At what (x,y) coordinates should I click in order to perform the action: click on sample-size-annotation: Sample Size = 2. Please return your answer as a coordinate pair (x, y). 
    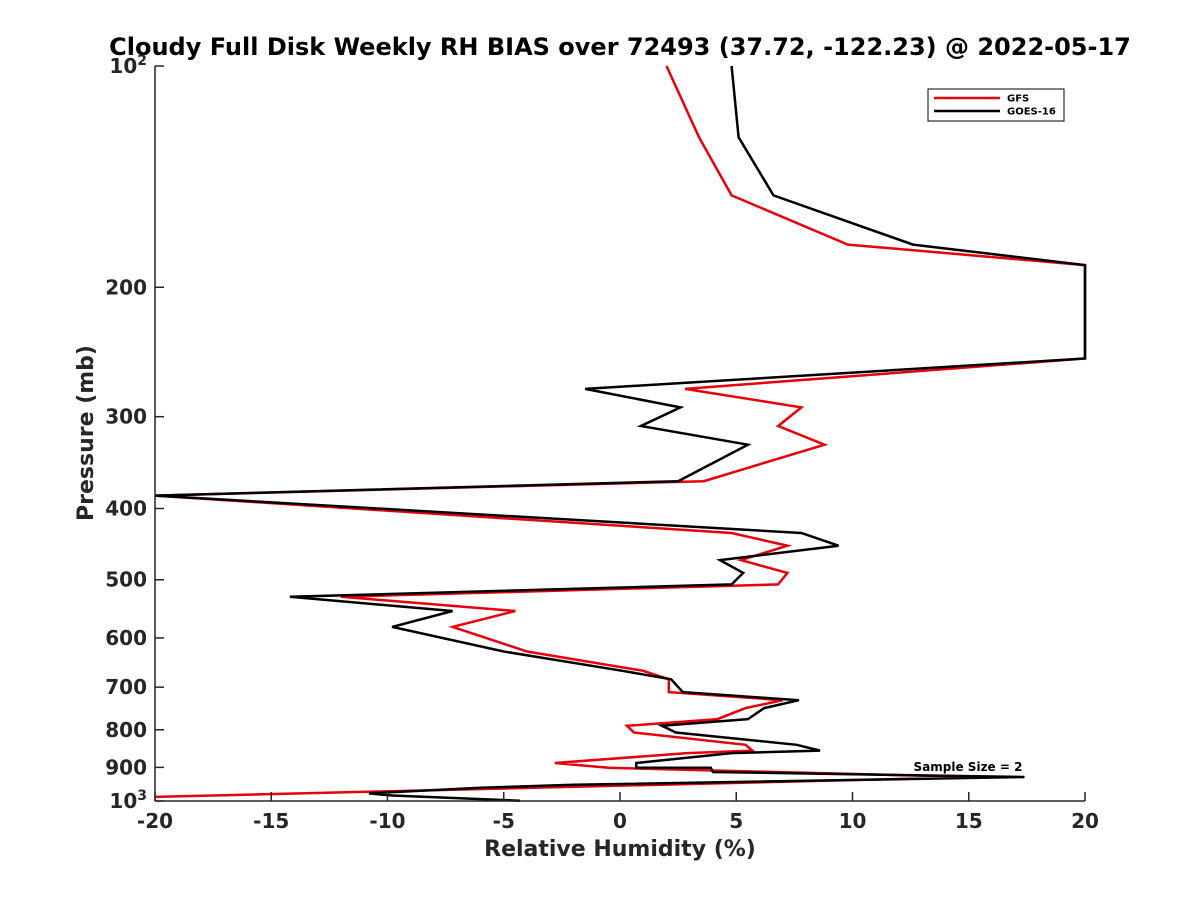
    Looking at the image, I should click on (968, 767).